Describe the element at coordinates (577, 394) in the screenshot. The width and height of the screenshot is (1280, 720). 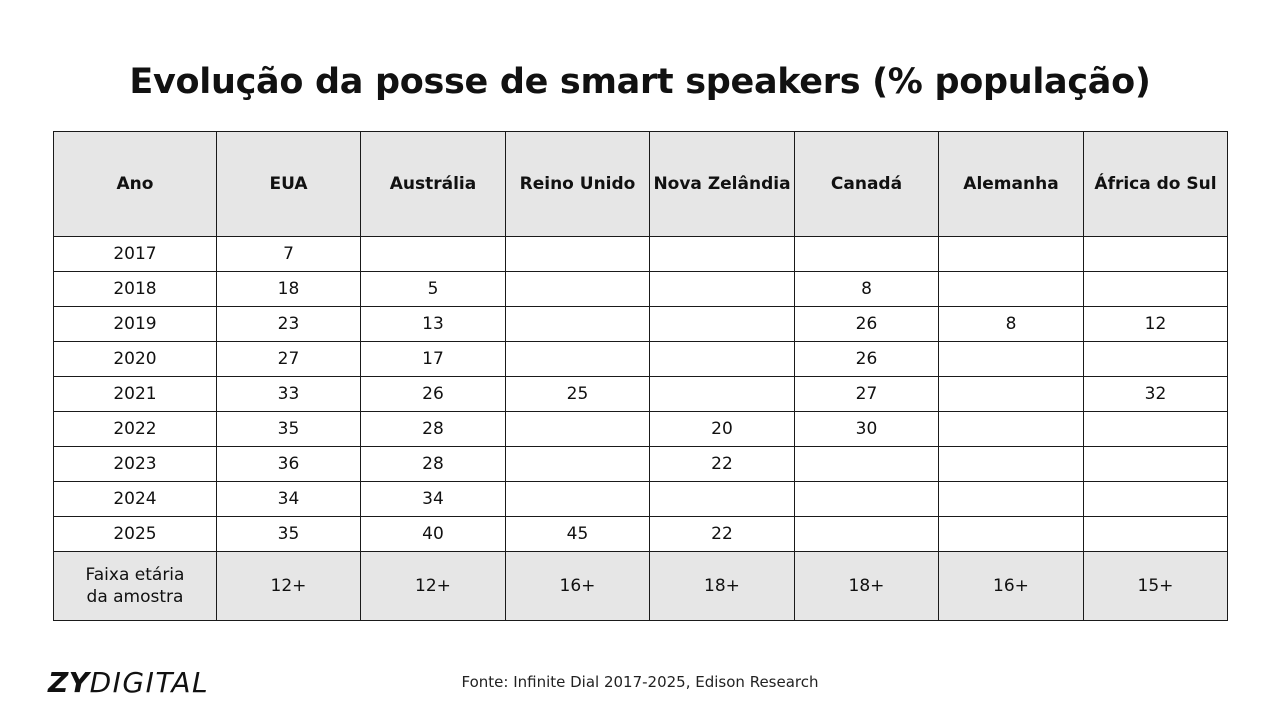
I see `value-cell: 25` at that location.